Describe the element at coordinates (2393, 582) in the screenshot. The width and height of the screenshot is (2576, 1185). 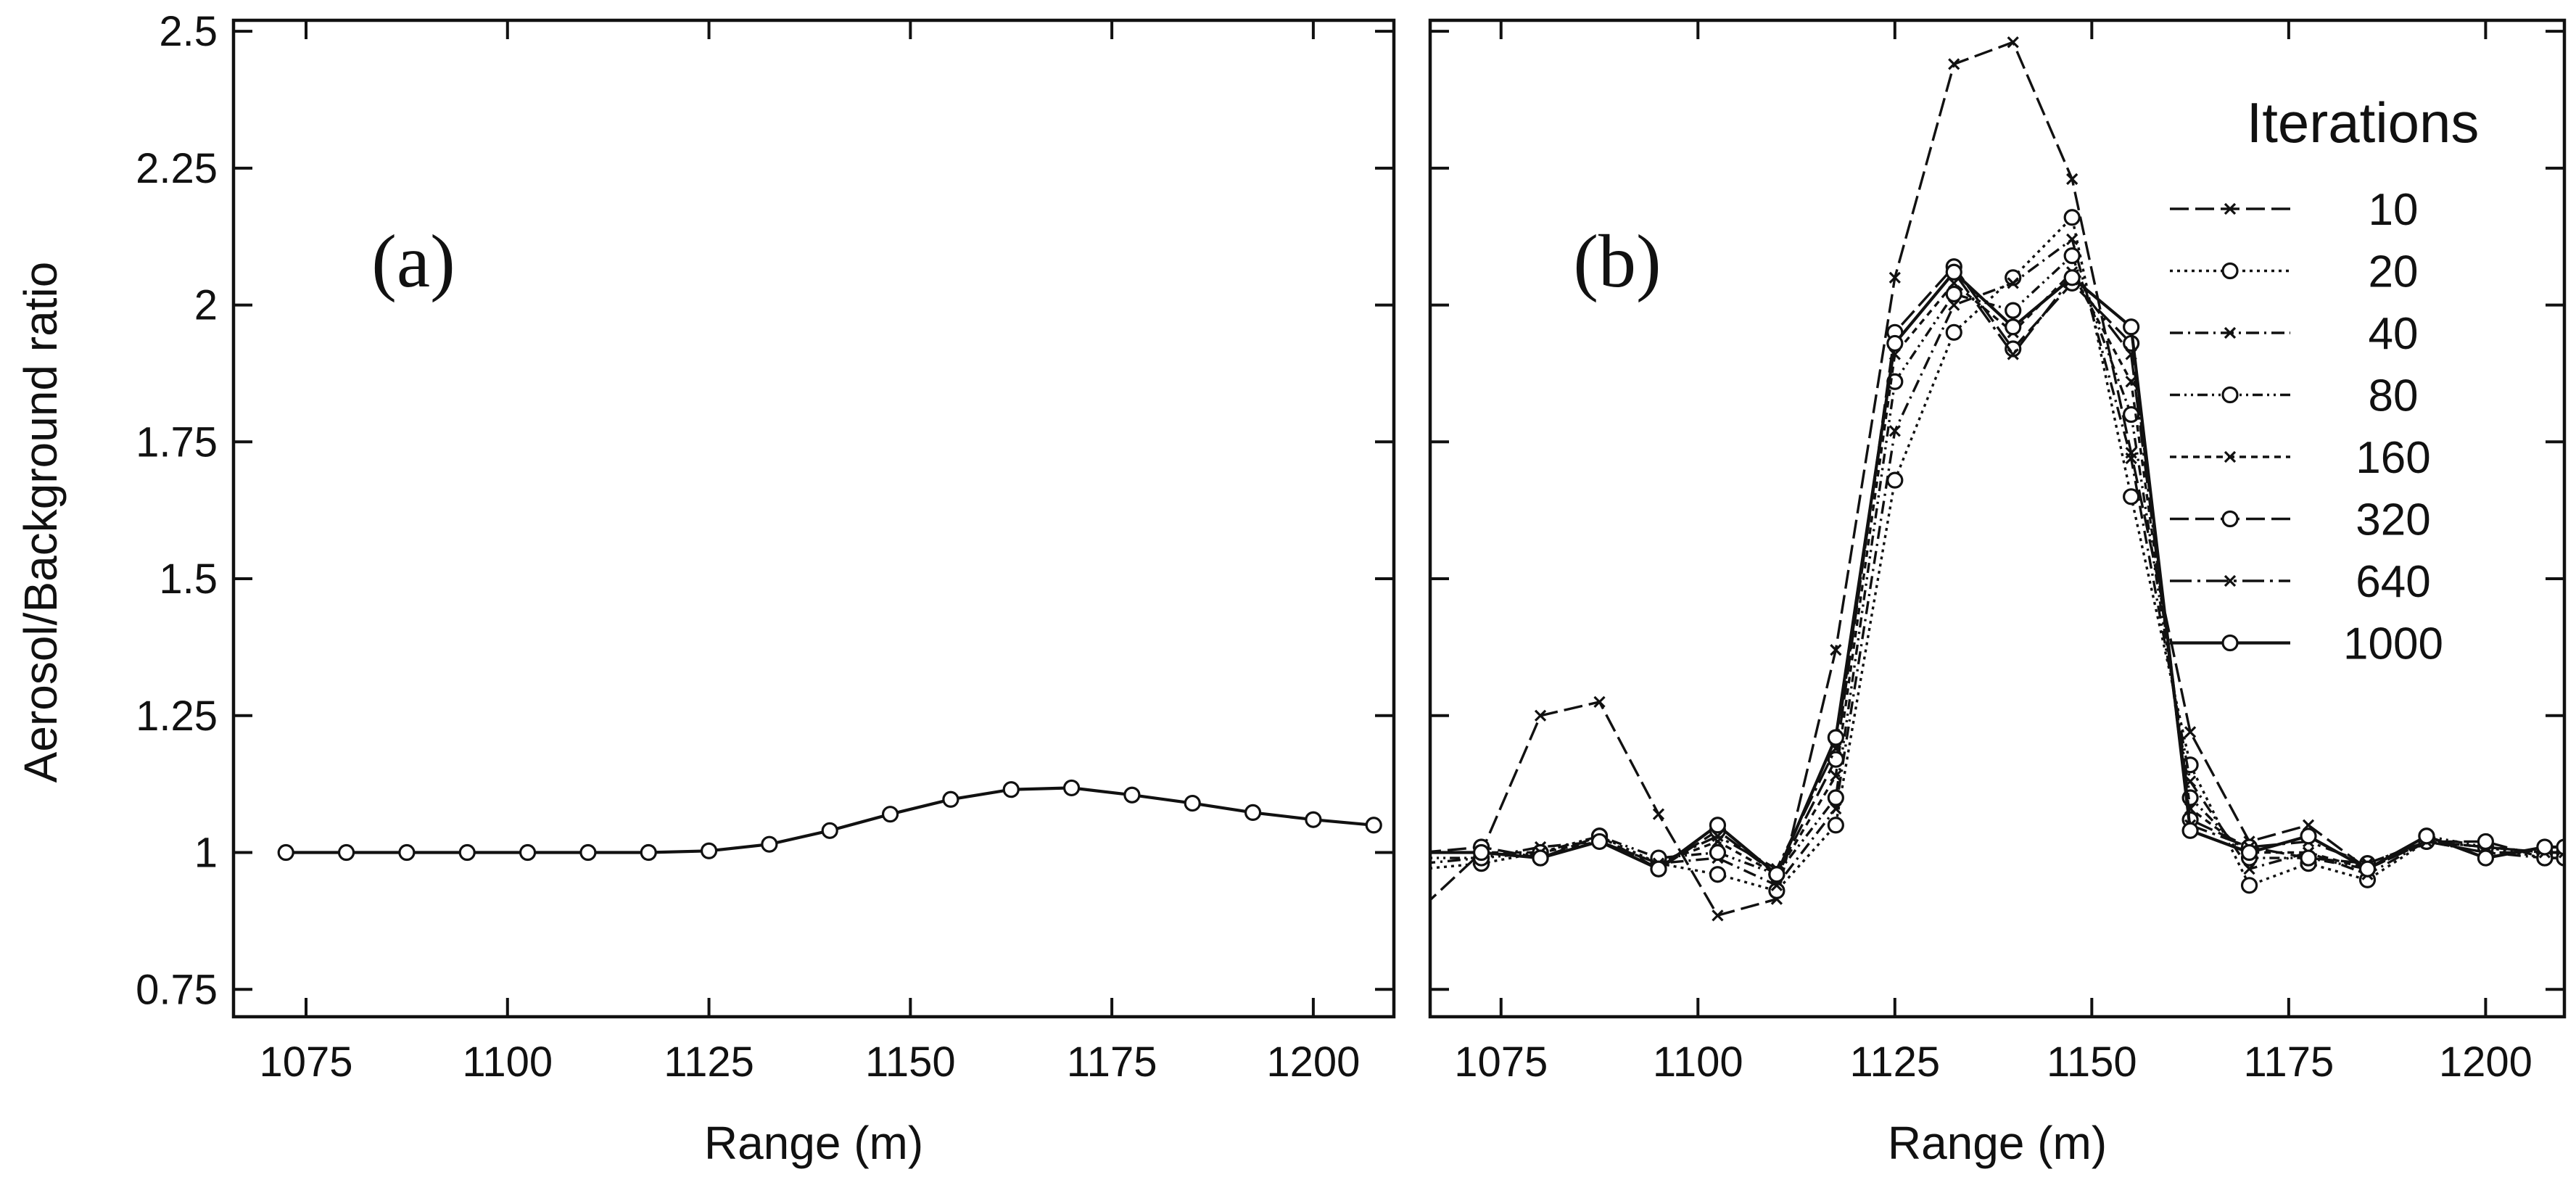
I see `legend-label-640: 640` at that location.